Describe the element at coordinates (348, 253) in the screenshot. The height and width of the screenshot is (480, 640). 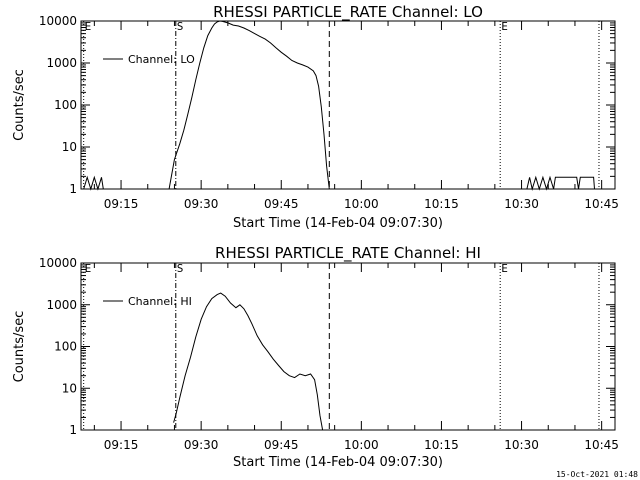
I see `chart-title: RHESSI PARTICLE_RATE Channel: HI` at that location.